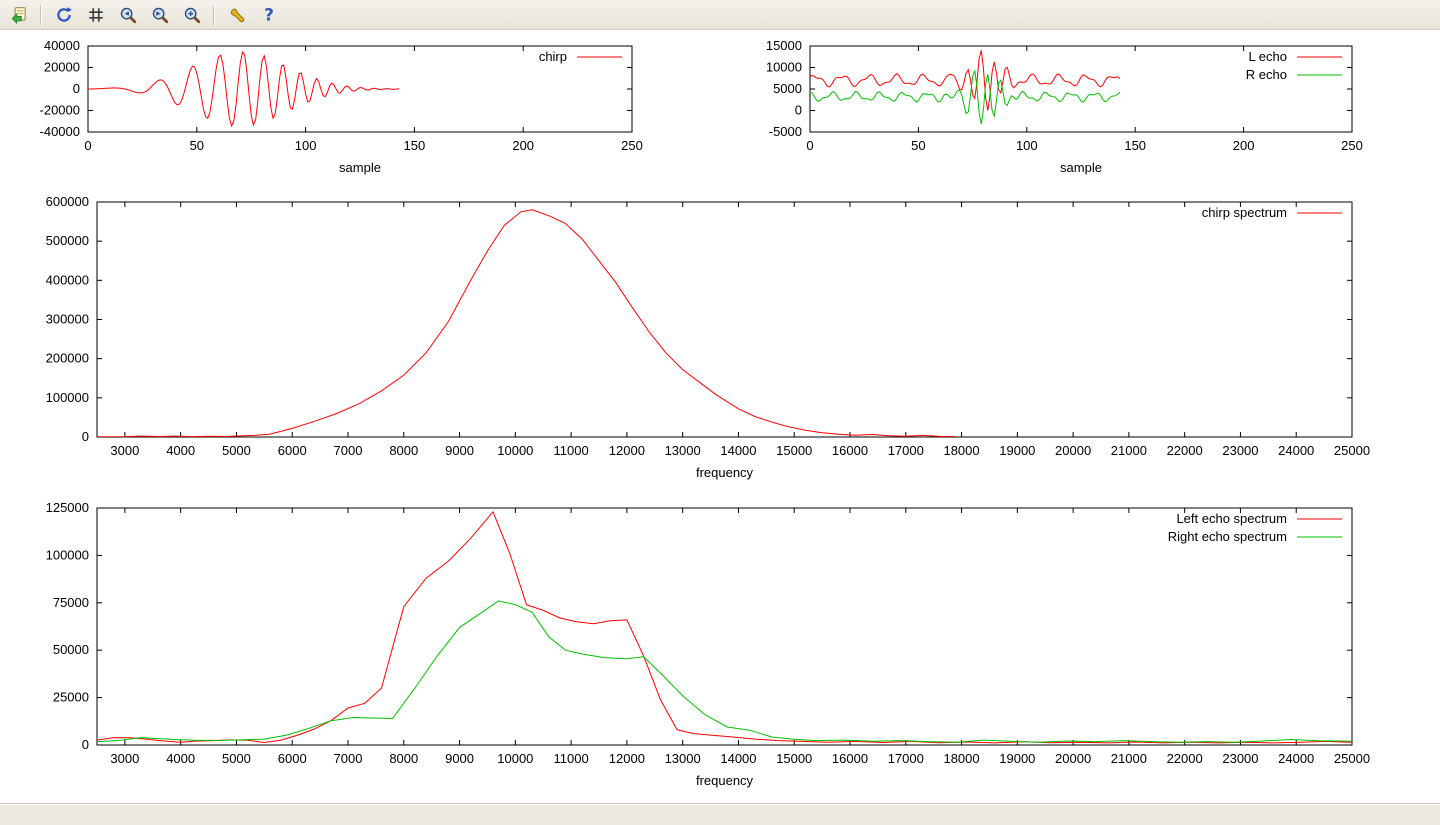 The image size is (1440, 825). What do you see at coordinates (515, 450) in the screenshot?
I see `x-tick-label: 10000` at bounding box center [515, 450].